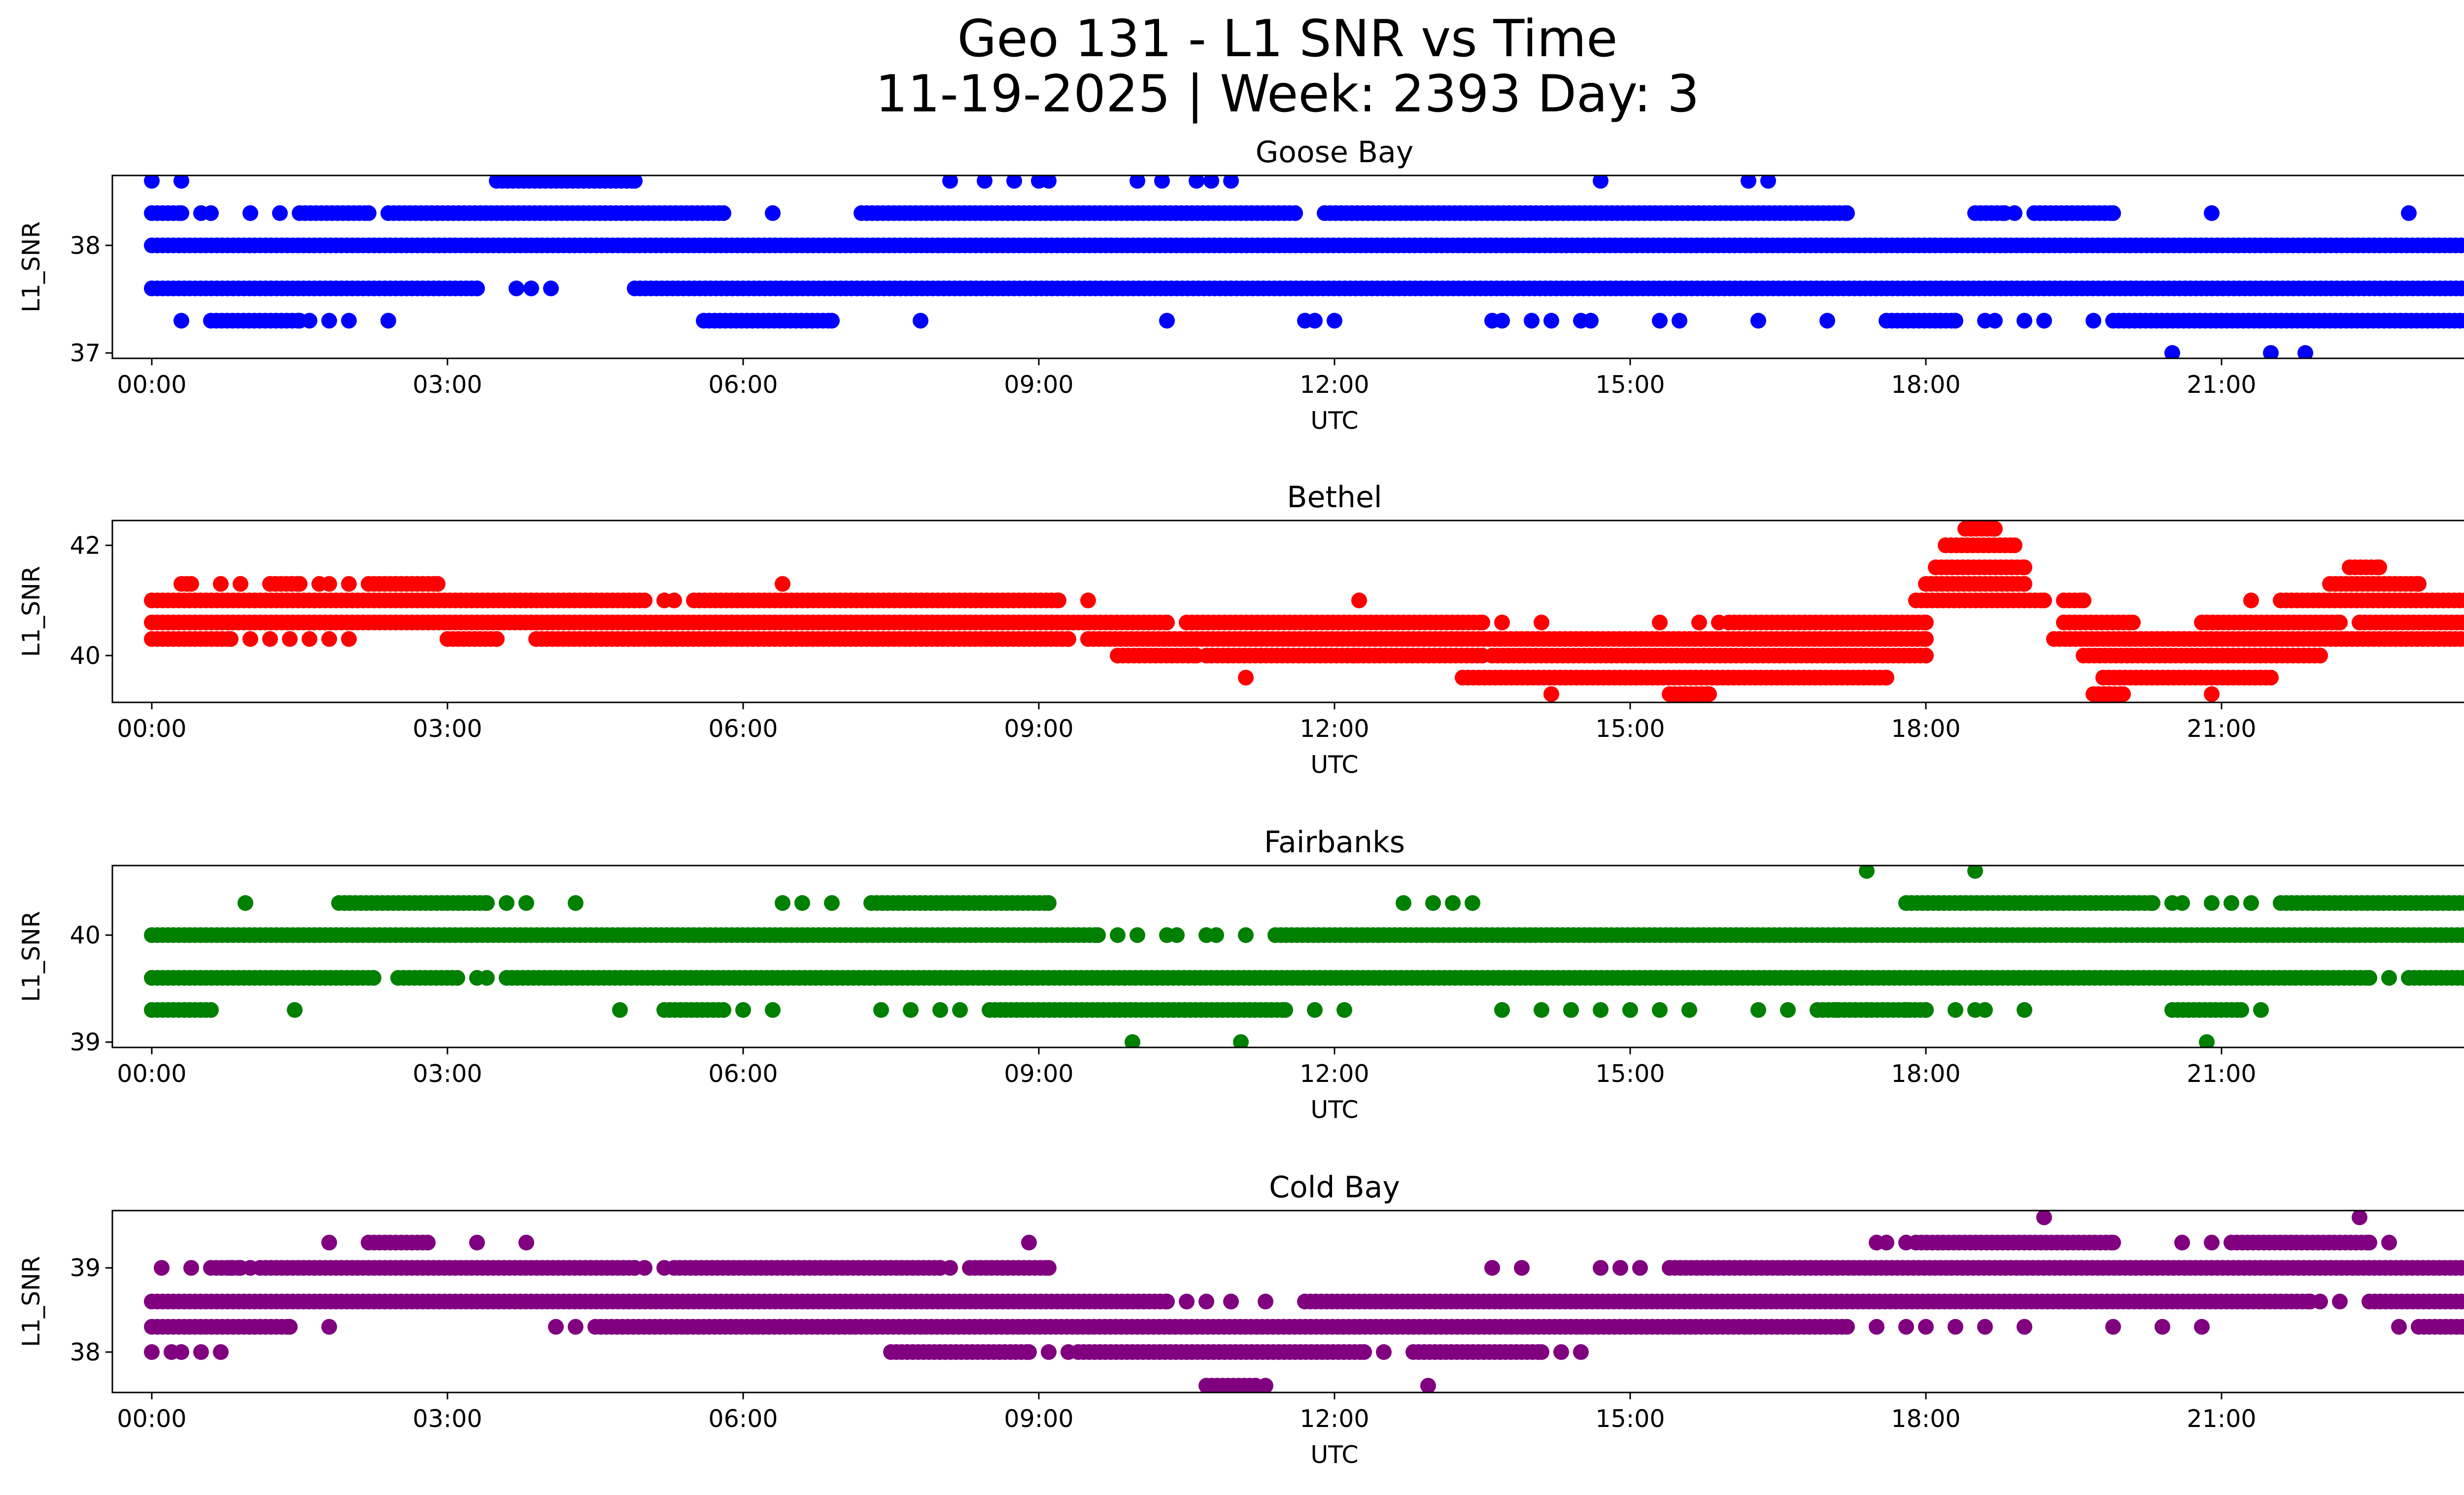  What do you see at coordinates (85, 246) in the screenshot?
I see `y-tick-label: 38` at bounding box center [85, 246].